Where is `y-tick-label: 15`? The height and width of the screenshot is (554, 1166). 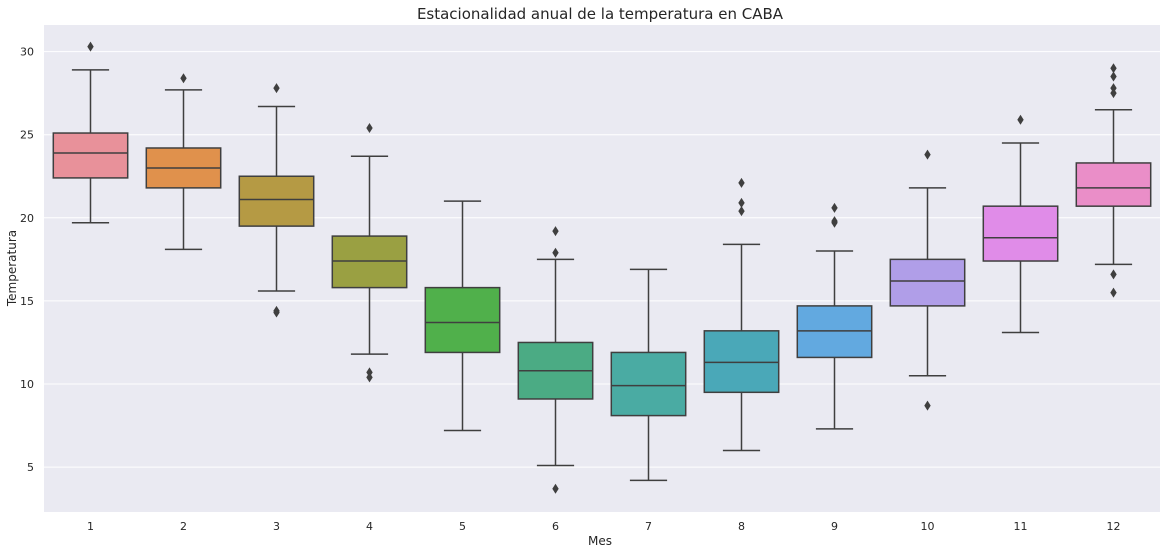
y-tick-label: 15 is located at coordinates (27, 301).